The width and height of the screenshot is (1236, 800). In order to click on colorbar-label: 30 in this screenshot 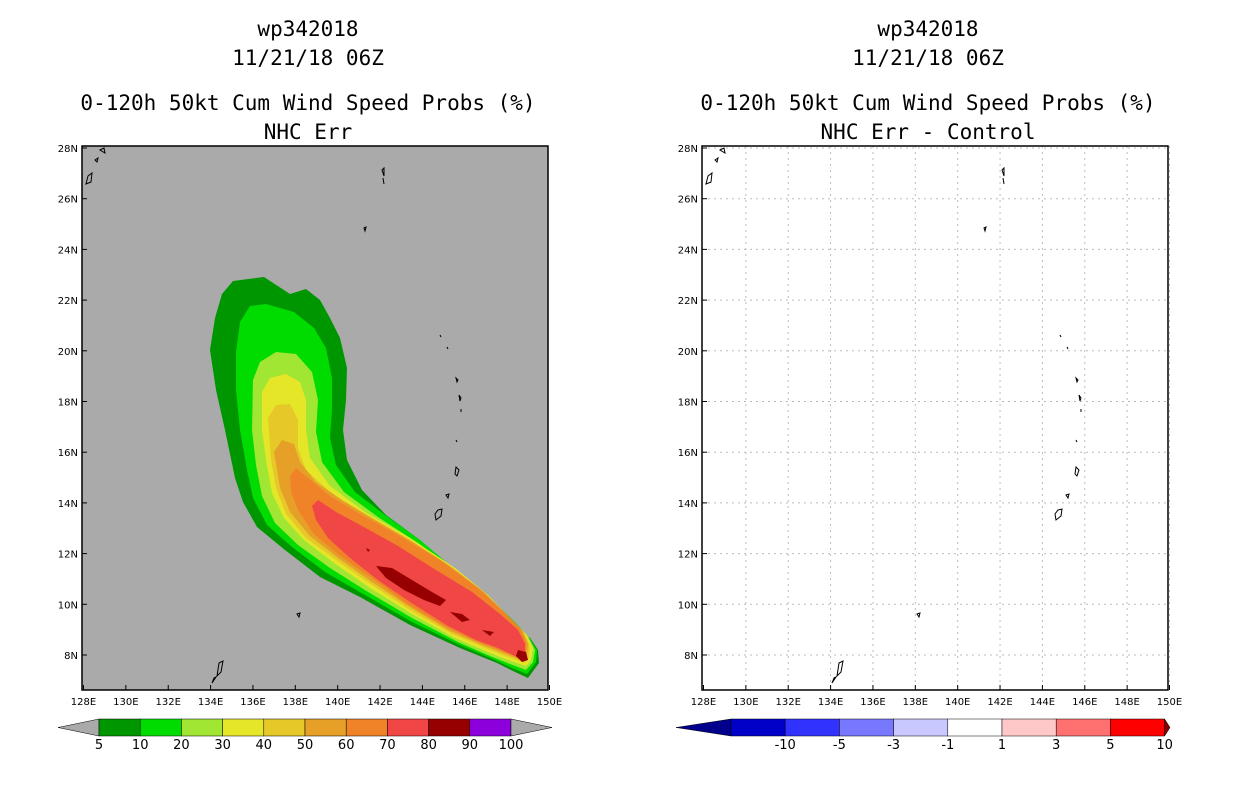, I will do `click(222, 745)`.